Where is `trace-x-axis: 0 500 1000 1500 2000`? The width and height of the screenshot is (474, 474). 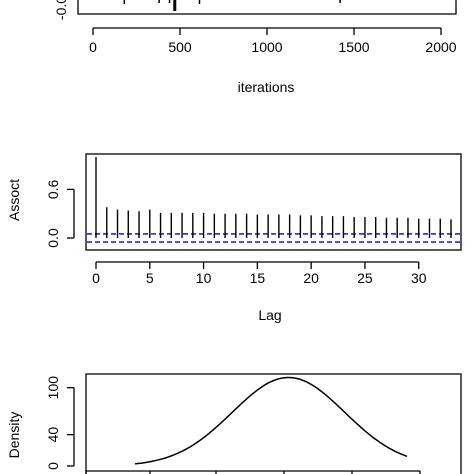 trace-x-axis: 0 500 1000 1500 2000 is located at coordinates (273, 41).